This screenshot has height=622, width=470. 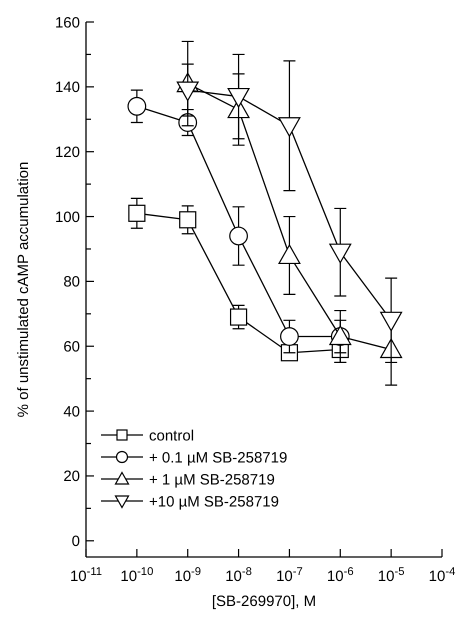 What do you see at coordinates (71, 347) in the screenshot?
I see `y-tick-label: 60` at bounding box center [71, 347].